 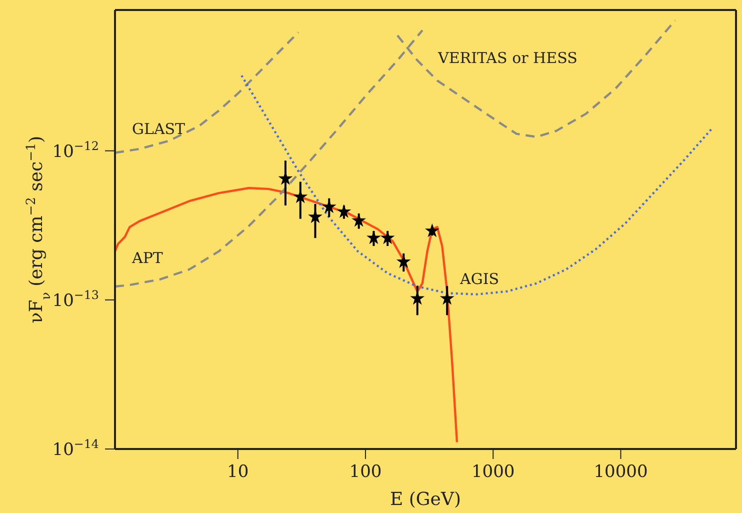 What do you see at coordinates (621, 472) in the screenshot?
I see `x-tick-label: 10000` at bounding box center [621, 472].